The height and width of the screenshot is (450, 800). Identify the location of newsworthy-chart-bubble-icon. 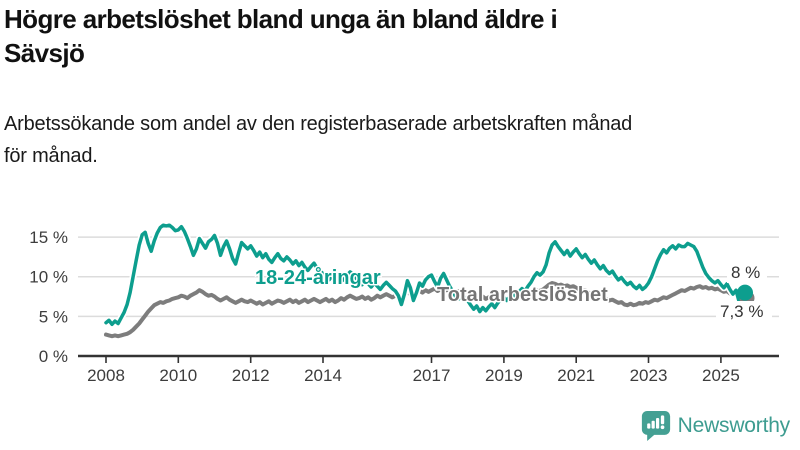
(656, 426).